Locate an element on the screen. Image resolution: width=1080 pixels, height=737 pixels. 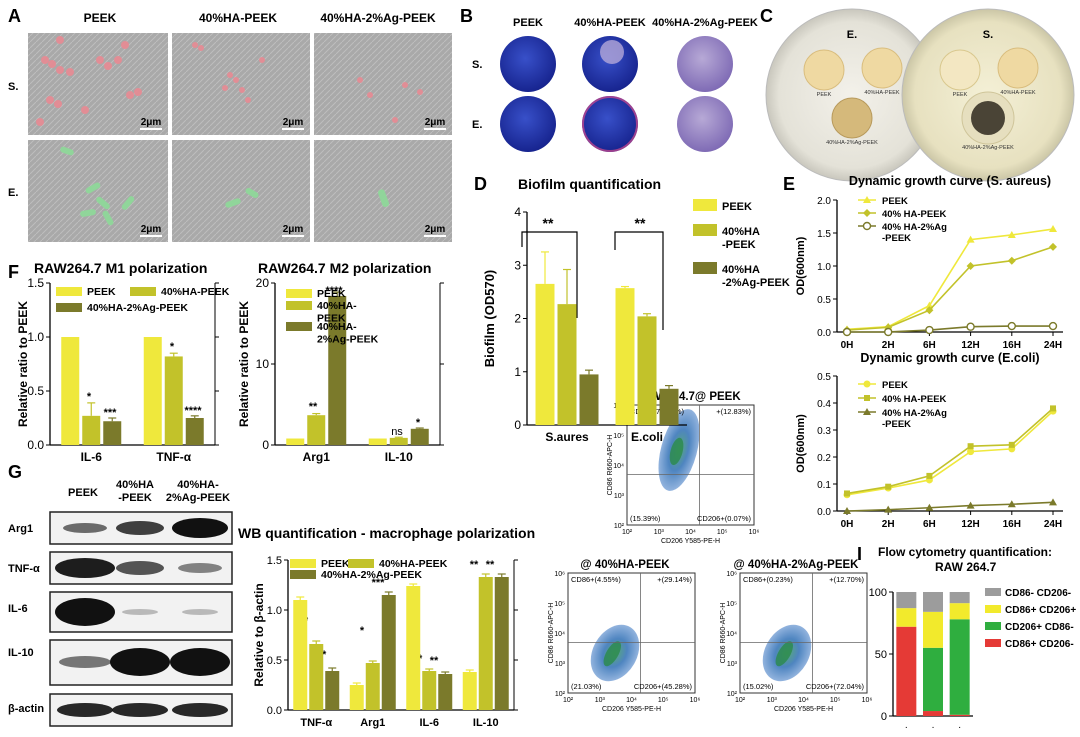
sig-mark: **** is located at coordinates (193, 411).